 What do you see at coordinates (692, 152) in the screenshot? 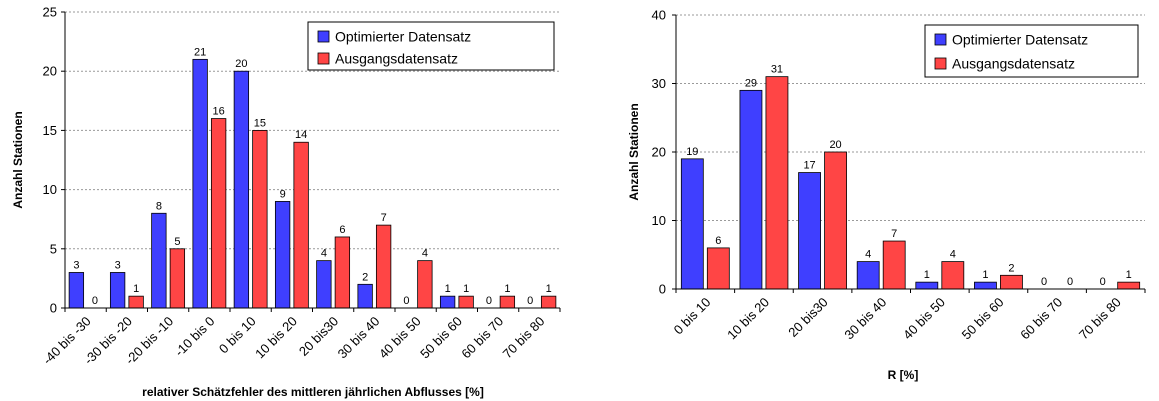
I see `bar-value-label: 19` at bounding box center [692, 152].